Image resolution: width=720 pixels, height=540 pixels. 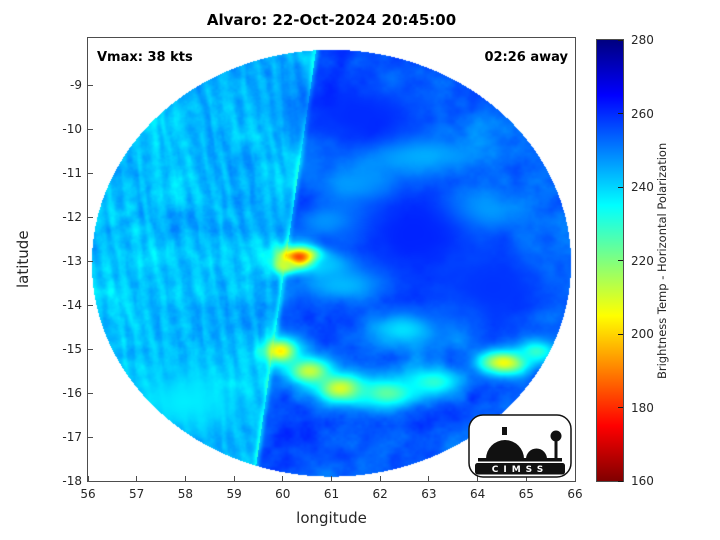 What do you see at coordinates (72, 481) in the screenshot?
I see `y-tick-label: -18` at bounding box center [72, 481].